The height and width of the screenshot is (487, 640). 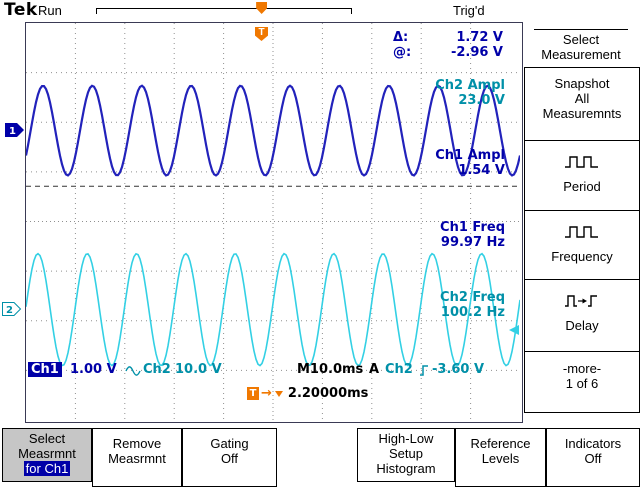 I want to click on measurement-ch2-ampl: Ch2 Ampl 23.0 V, so click(x=445, y=93).